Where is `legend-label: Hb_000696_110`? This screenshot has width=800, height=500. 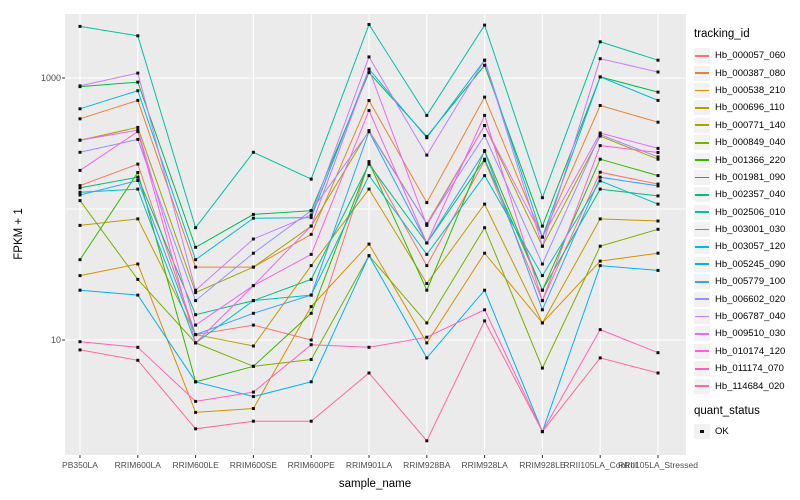 legend-label: Hb_000696_110 is located at coordinates (750, 108).